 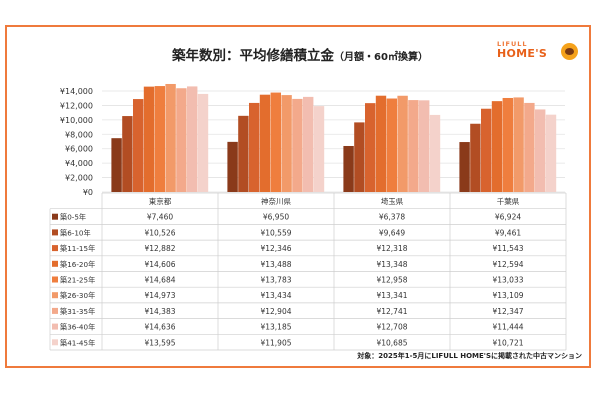 I want to click on data-label: ¥14,684, so click(x=159, y=280).